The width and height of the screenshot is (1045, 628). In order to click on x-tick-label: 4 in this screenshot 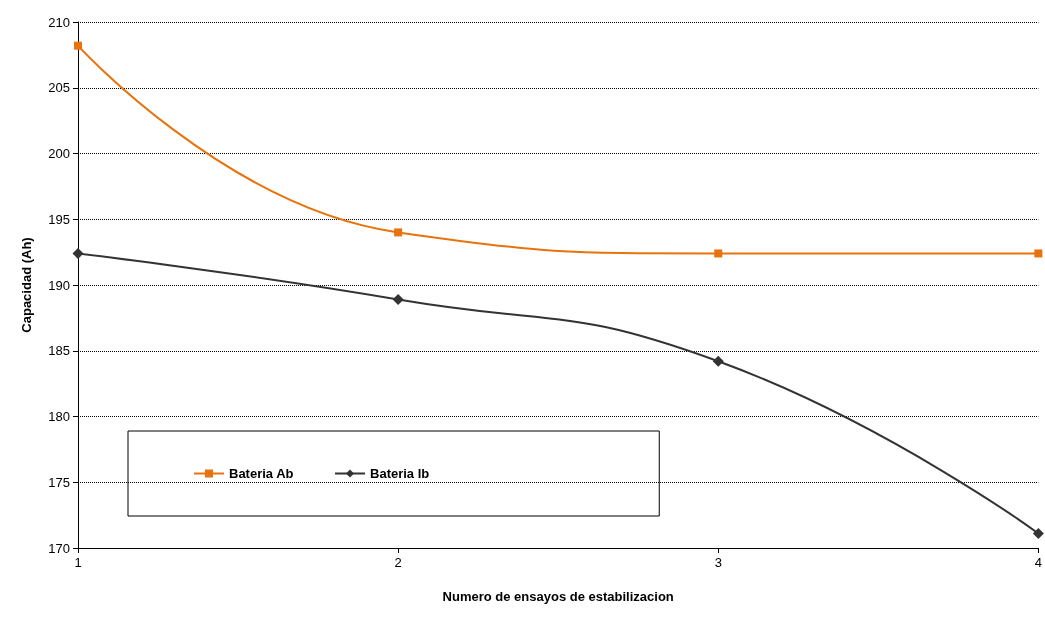, I will do `click(1038, 562)`.